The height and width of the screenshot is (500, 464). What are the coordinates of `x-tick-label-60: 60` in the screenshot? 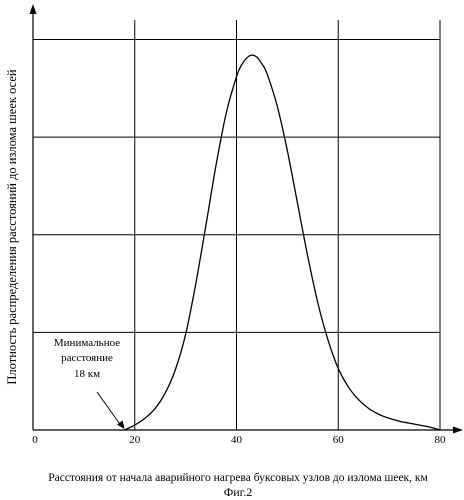 It's located at (339, 440).